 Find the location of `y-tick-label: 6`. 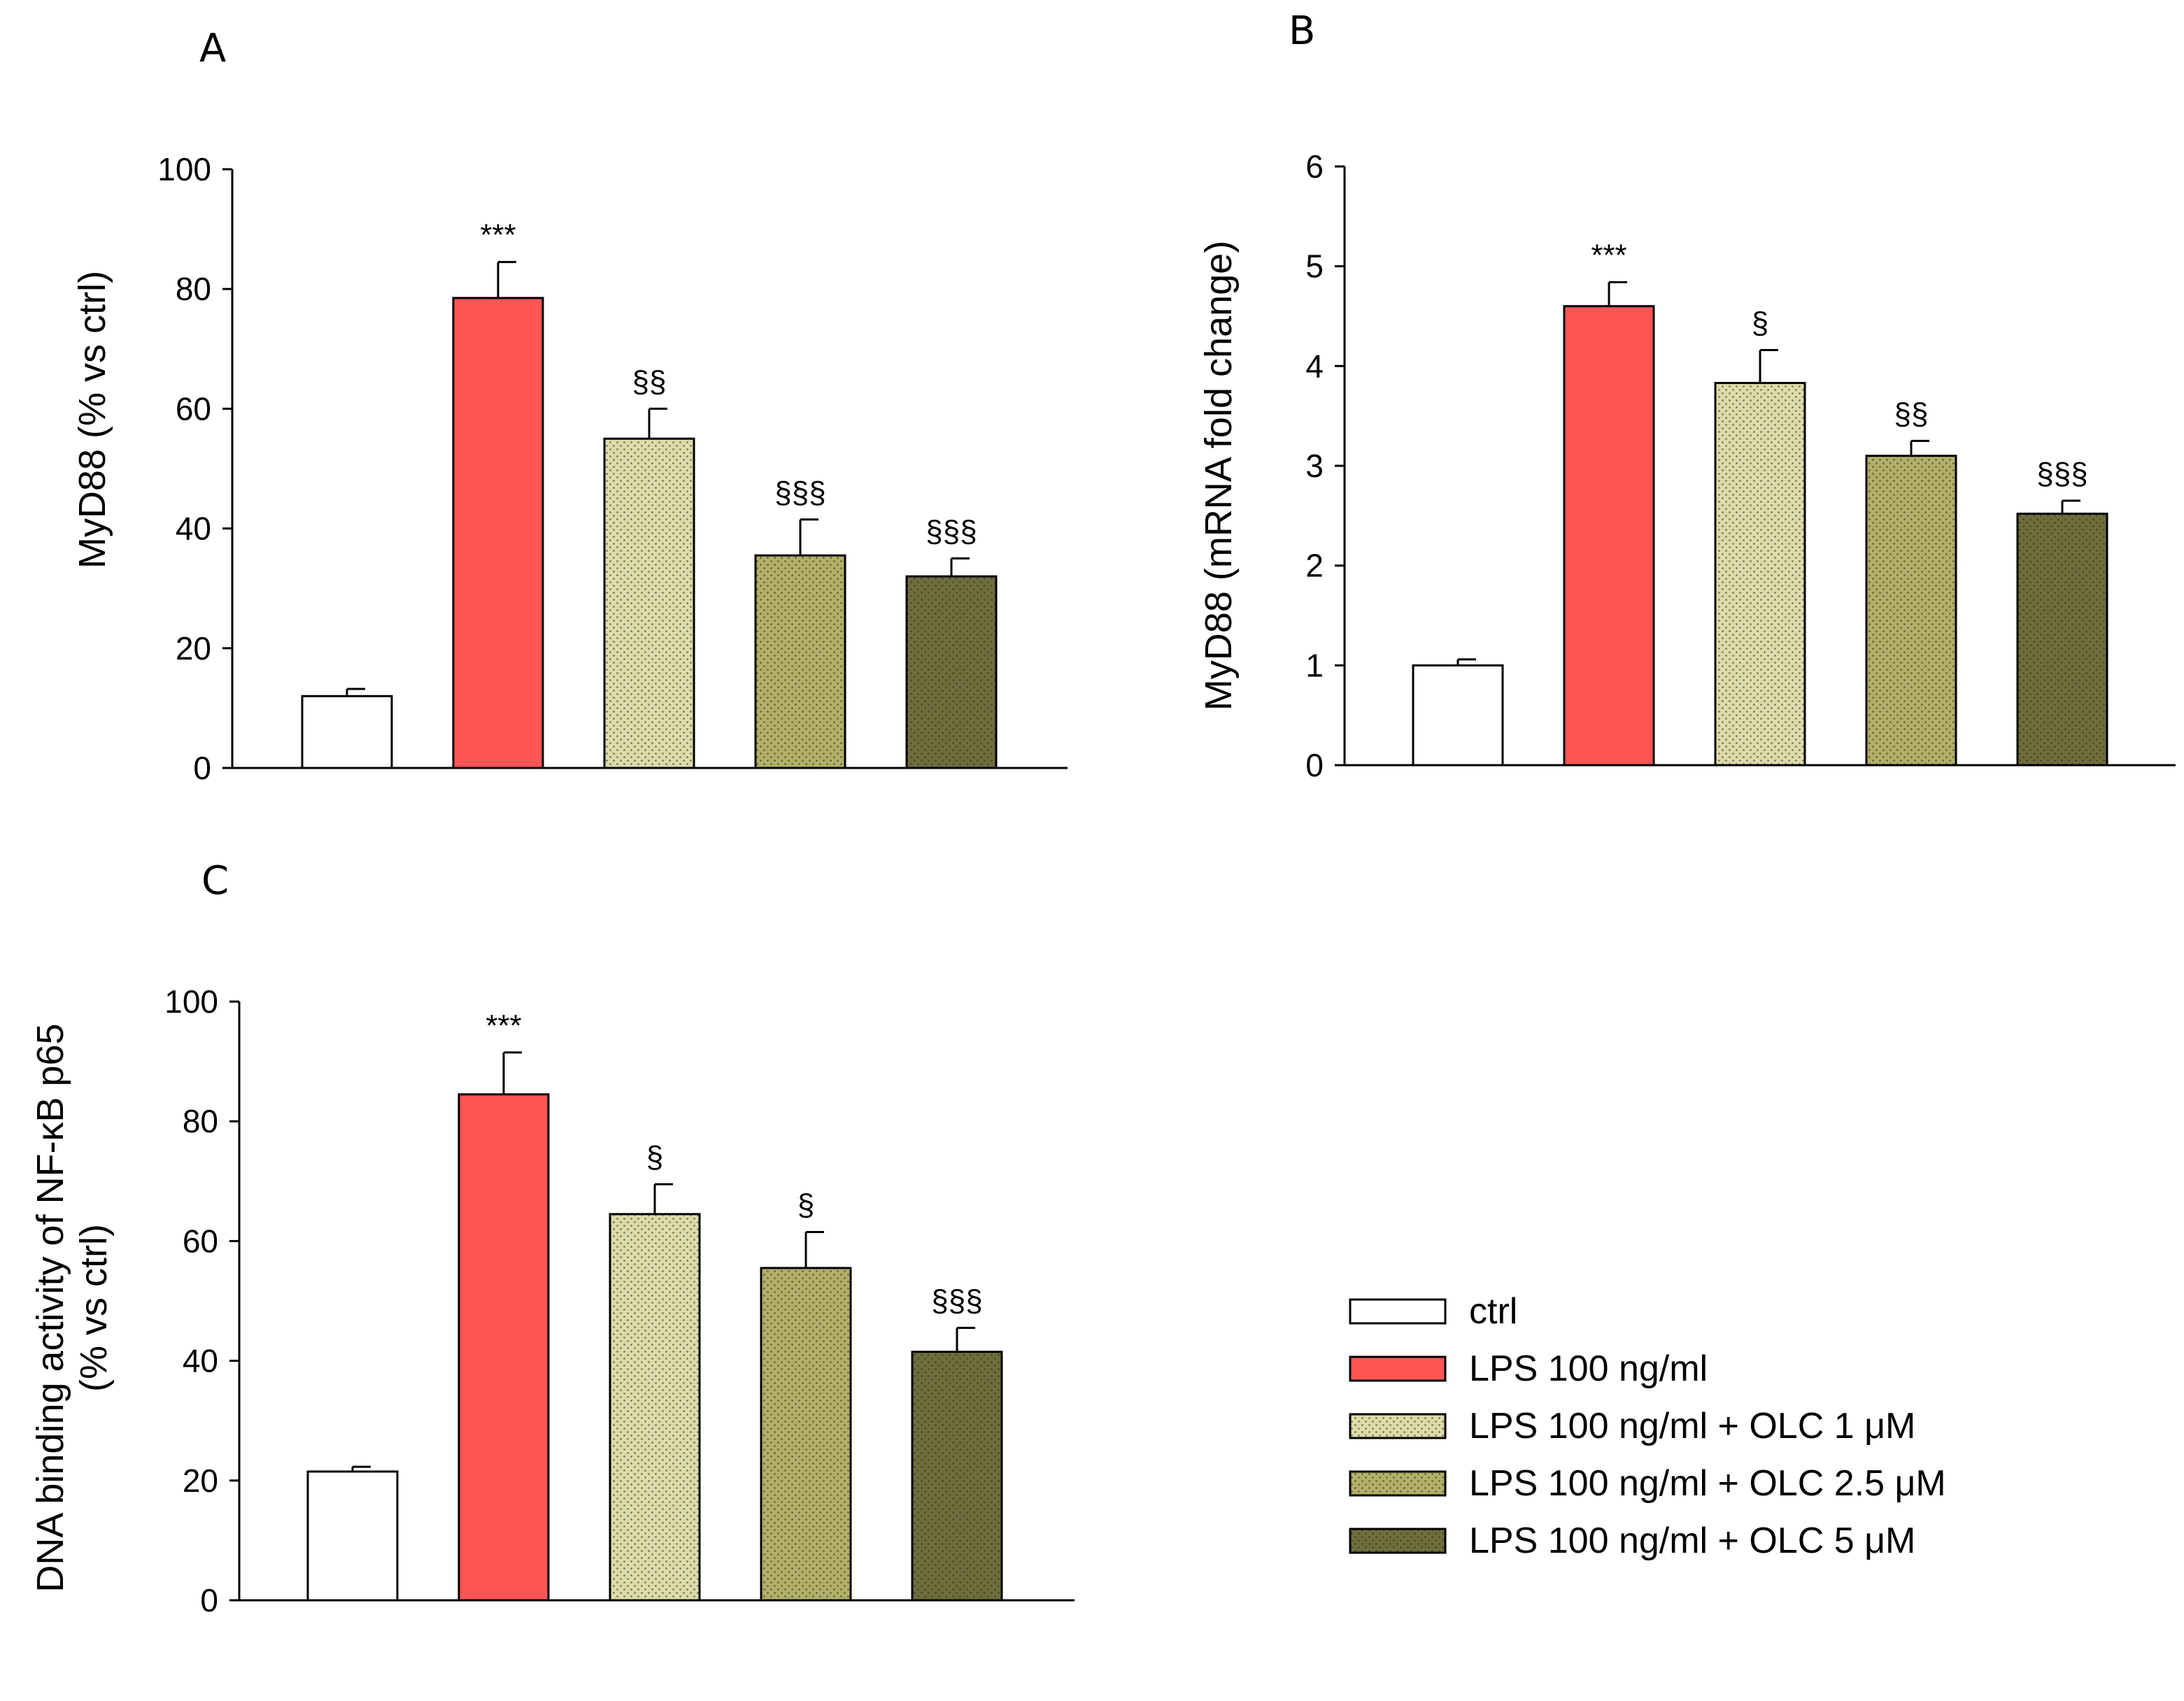

y-tick-label: 6 is located at coordinates (1314, 166).